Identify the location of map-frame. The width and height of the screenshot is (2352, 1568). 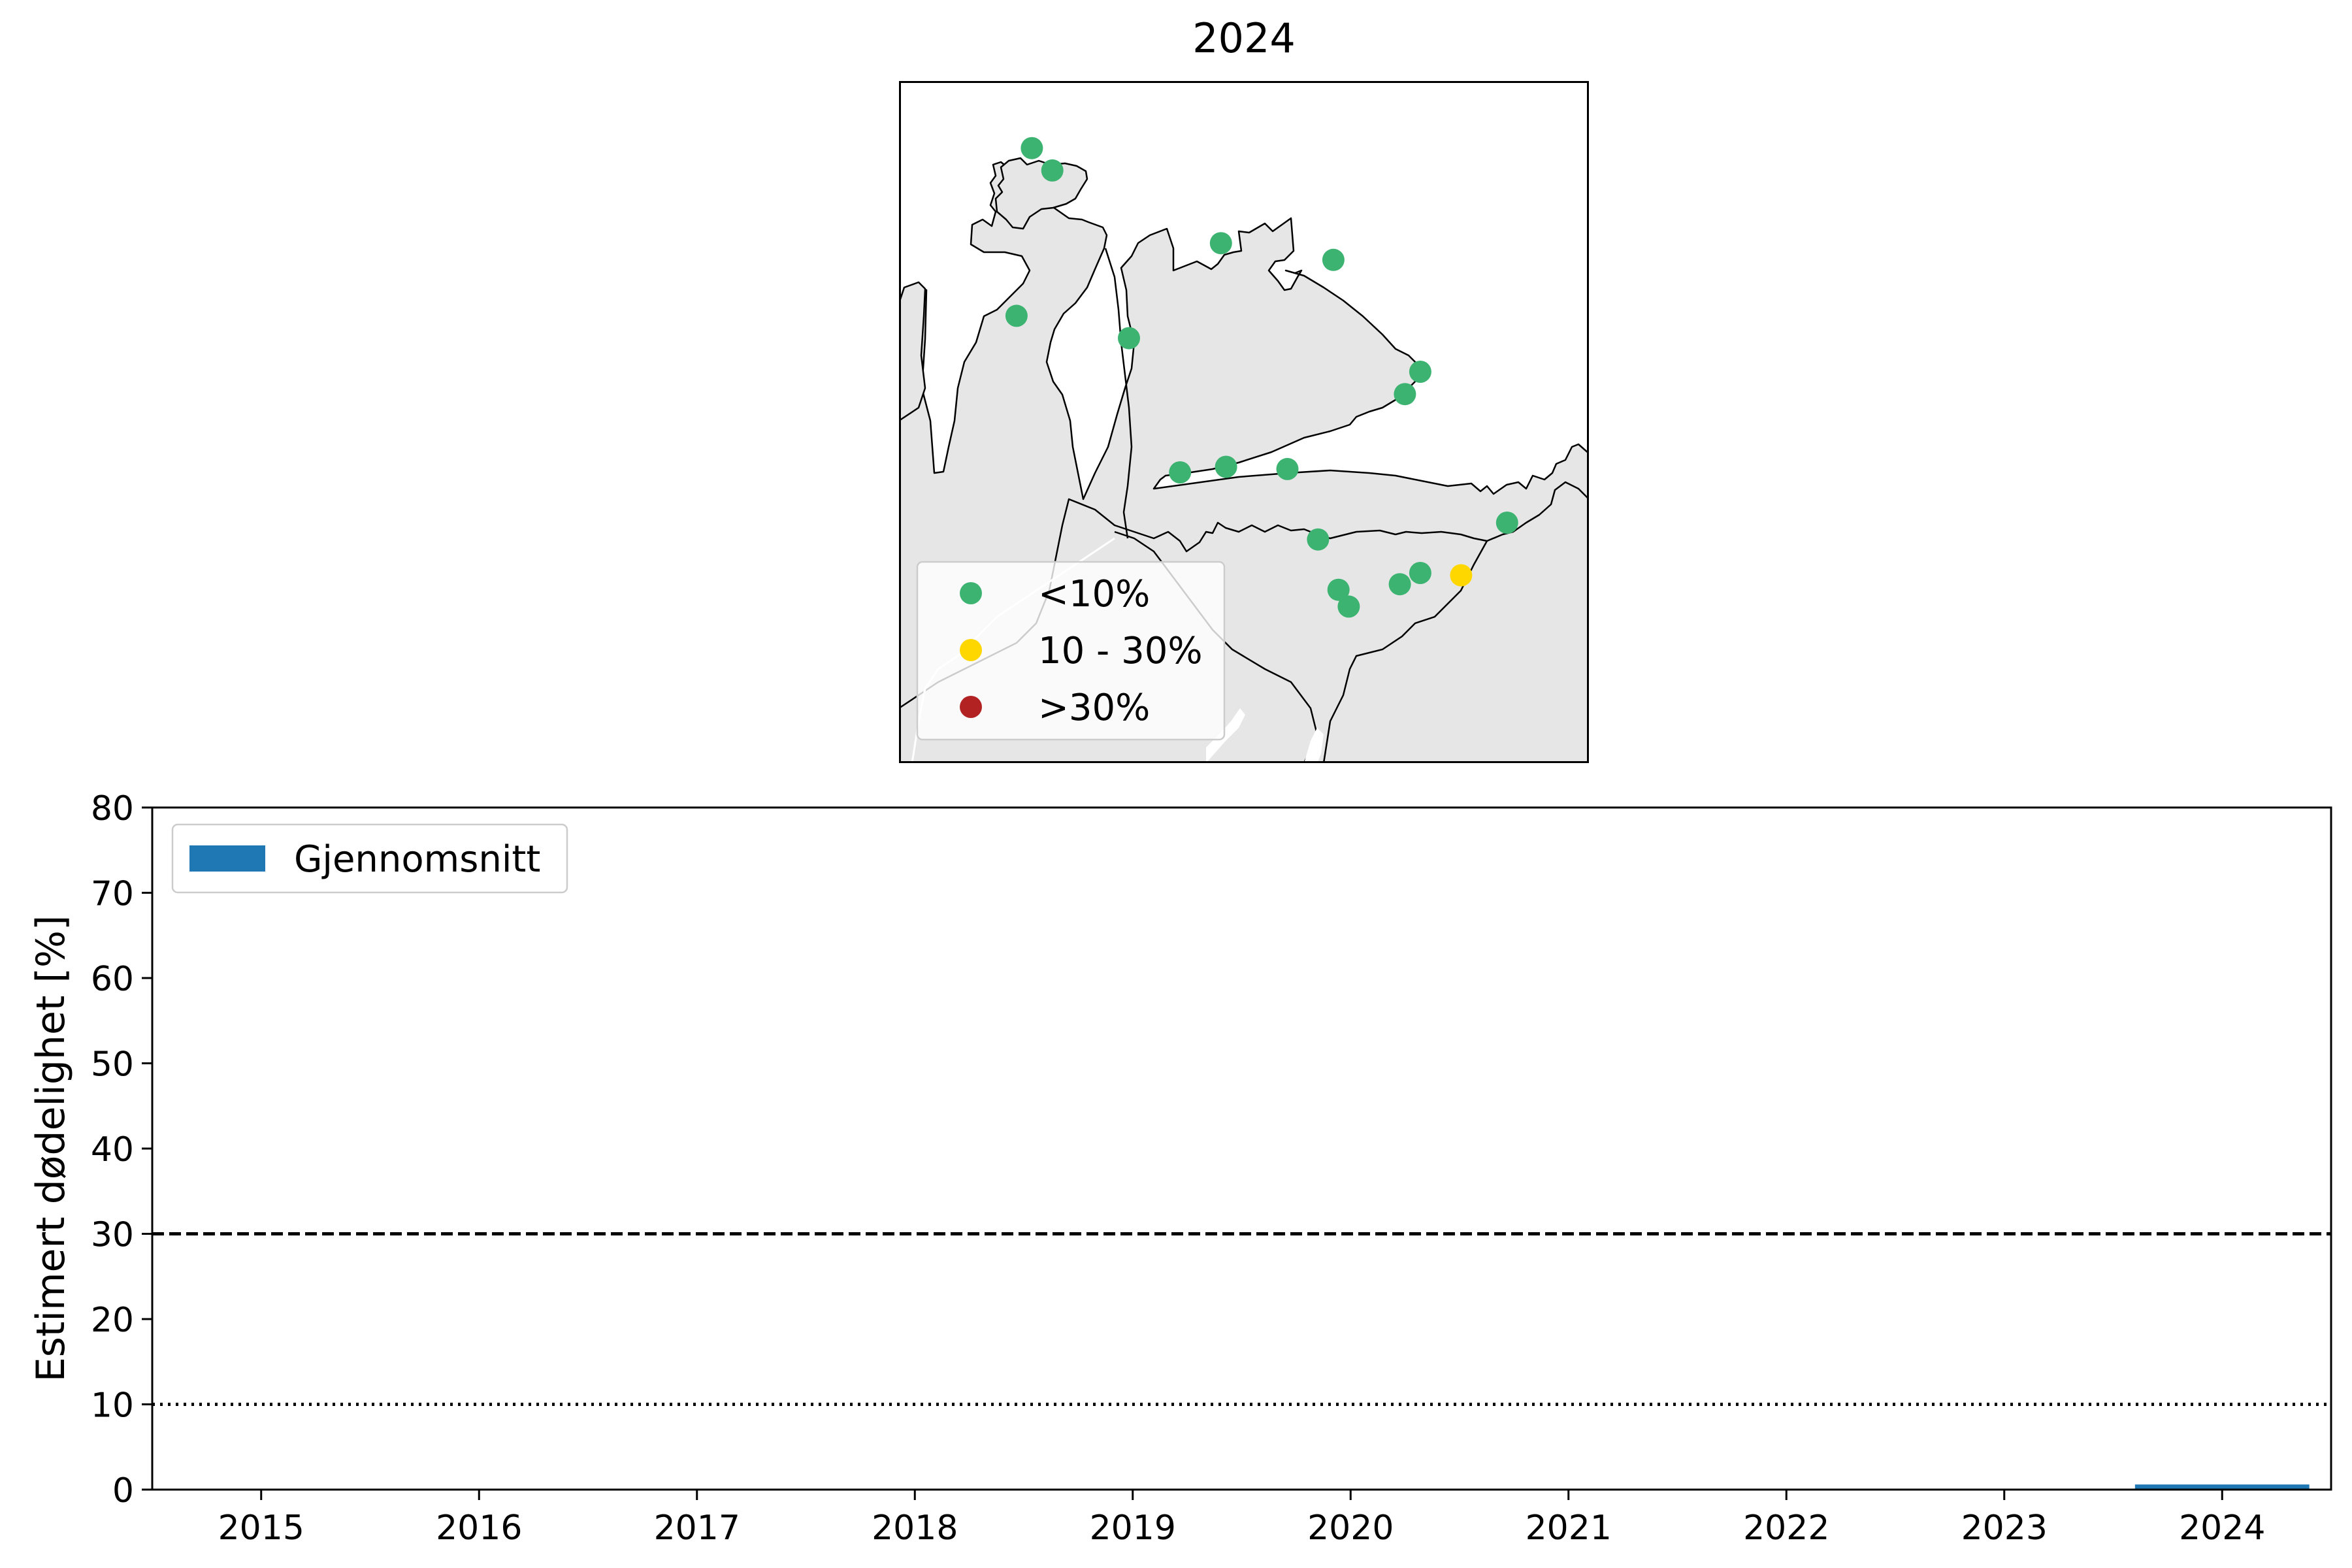
(1244, 422).